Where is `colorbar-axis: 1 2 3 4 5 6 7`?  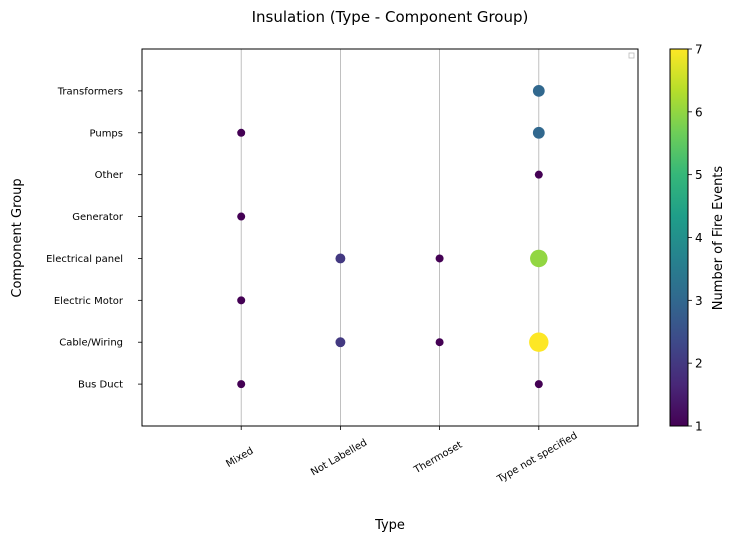 colorbar-axis: 1 2 3 4 5 6 7 is located at coordinates (695, 238).